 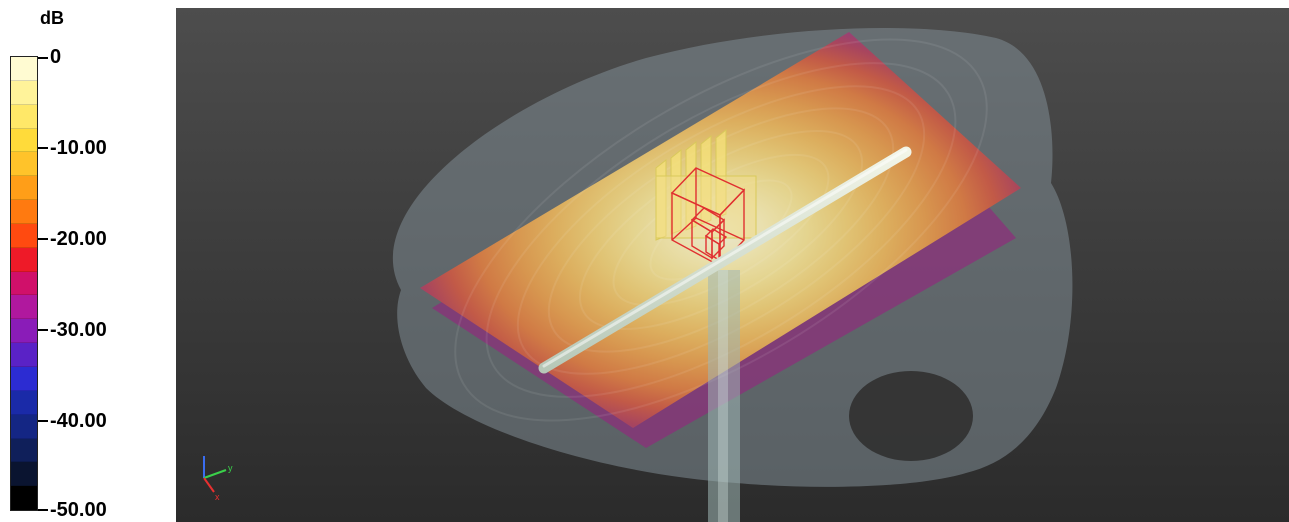 I want to click on feed-post-highlight, so click(x=723, y=396).